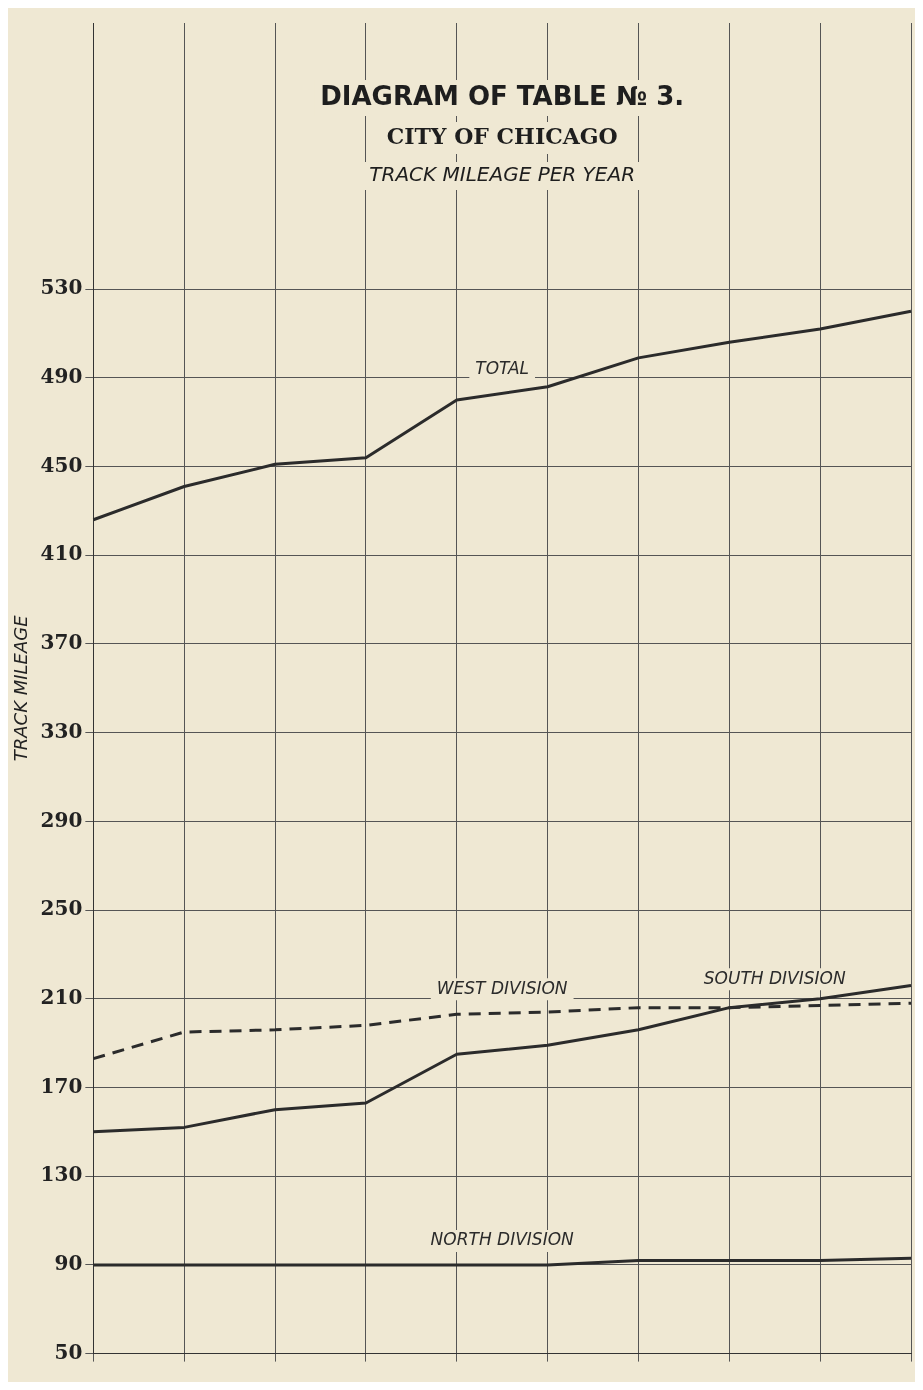  I want to click on y-tick-label: 130, so click(61, 1174).